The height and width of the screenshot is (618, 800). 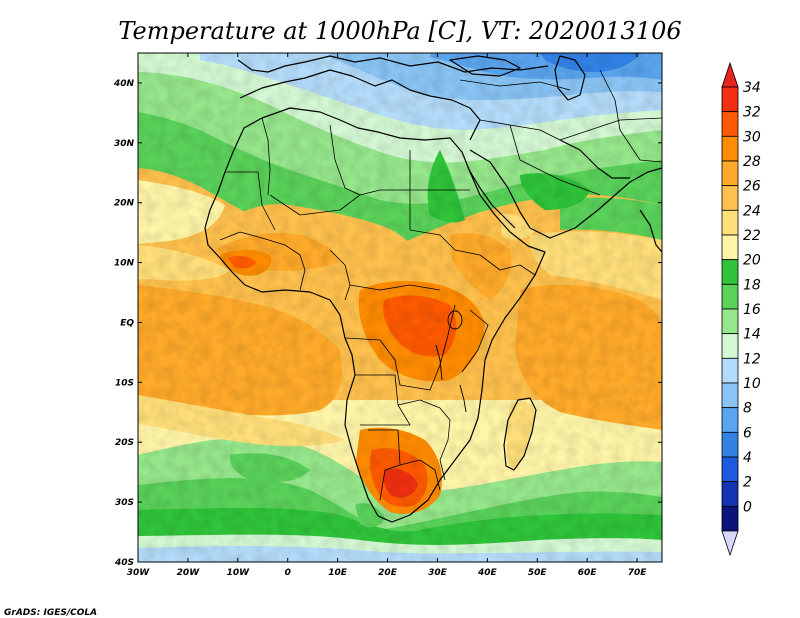 I want to click on border-tanzania-kenya, so click(x=475, y=341).